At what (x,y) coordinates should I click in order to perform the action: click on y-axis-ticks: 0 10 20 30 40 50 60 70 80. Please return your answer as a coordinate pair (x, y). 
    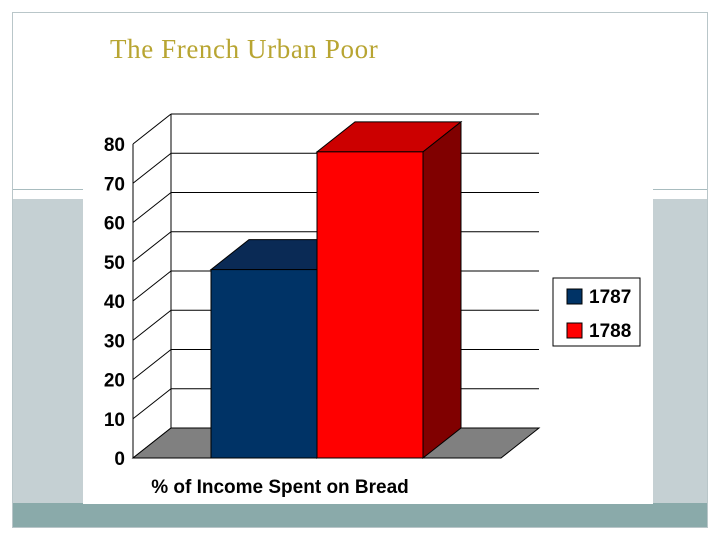
    Looking at the image, I should click on (114, 302).